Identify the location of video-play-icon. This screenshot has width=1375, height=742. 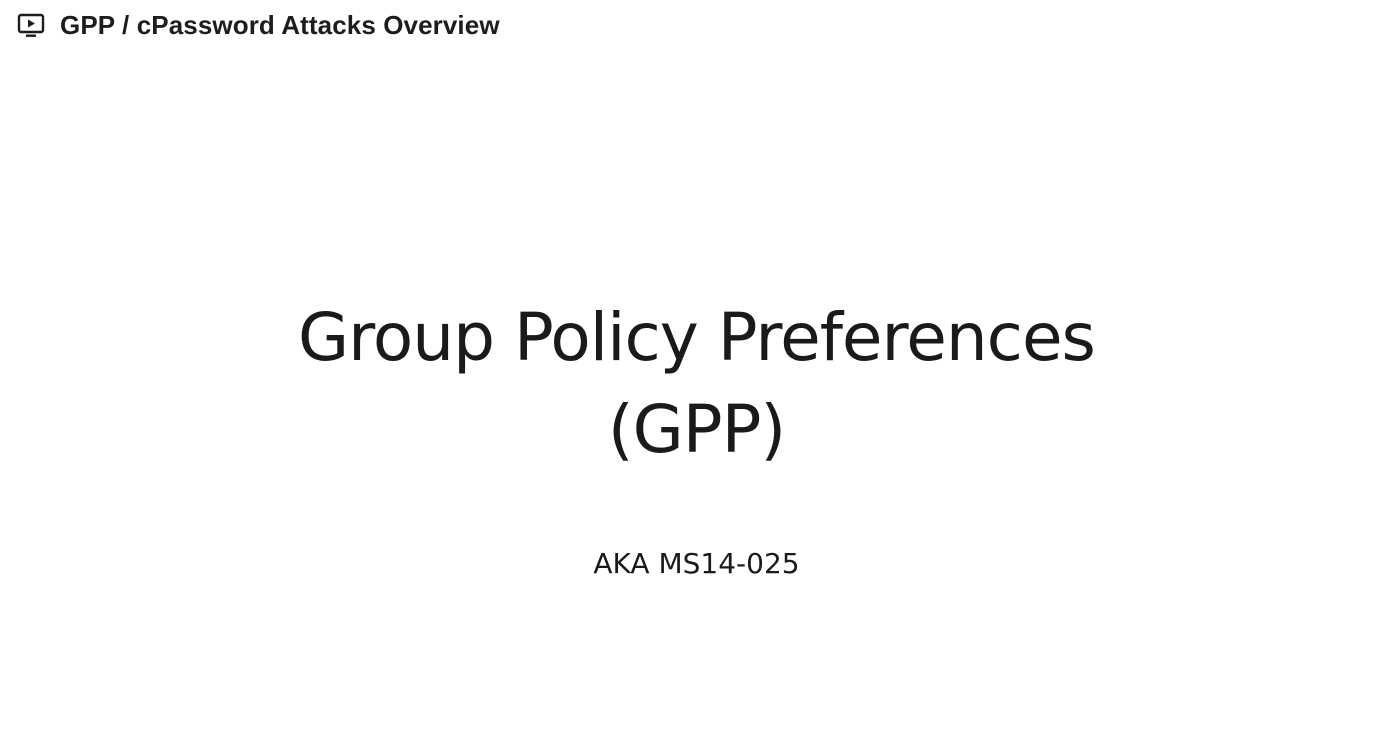
(31, 25).